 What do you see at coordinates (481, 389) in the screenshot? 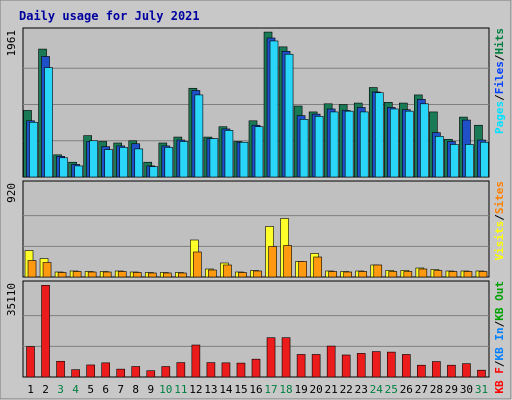
I see `x-tick-label: 31` at bounding box center [481, 389].